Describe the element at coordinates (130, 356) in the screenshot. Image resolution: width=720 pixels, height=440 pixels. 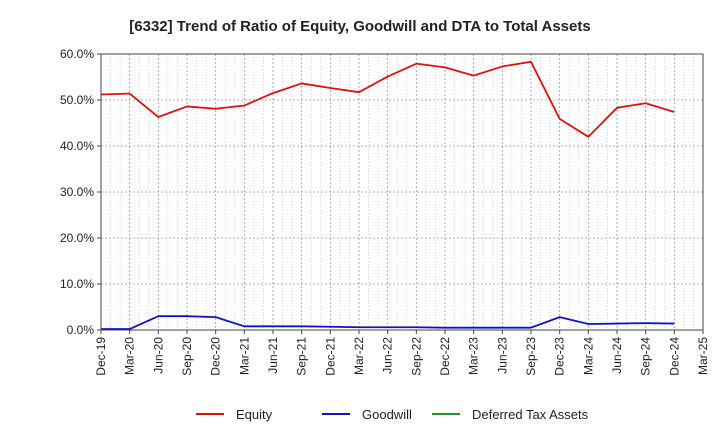
I see `x-tick-label: Mar-20` at that location.